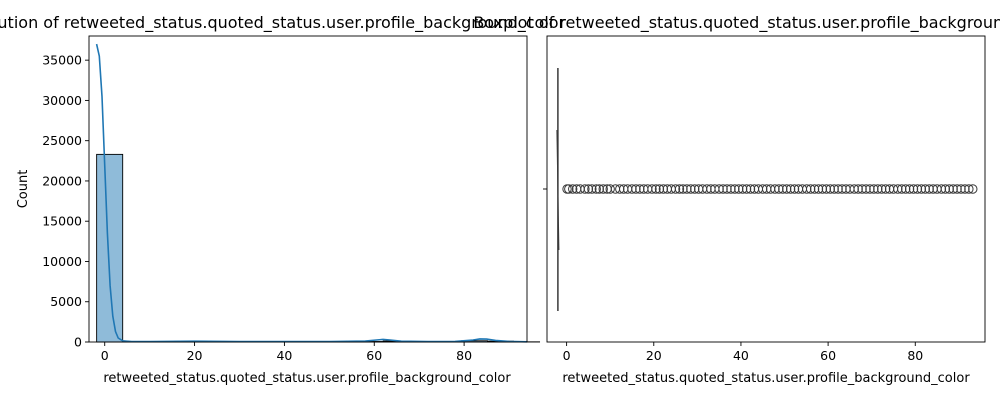  I want to click on y-tick-label: 35000, so click(62, 60).